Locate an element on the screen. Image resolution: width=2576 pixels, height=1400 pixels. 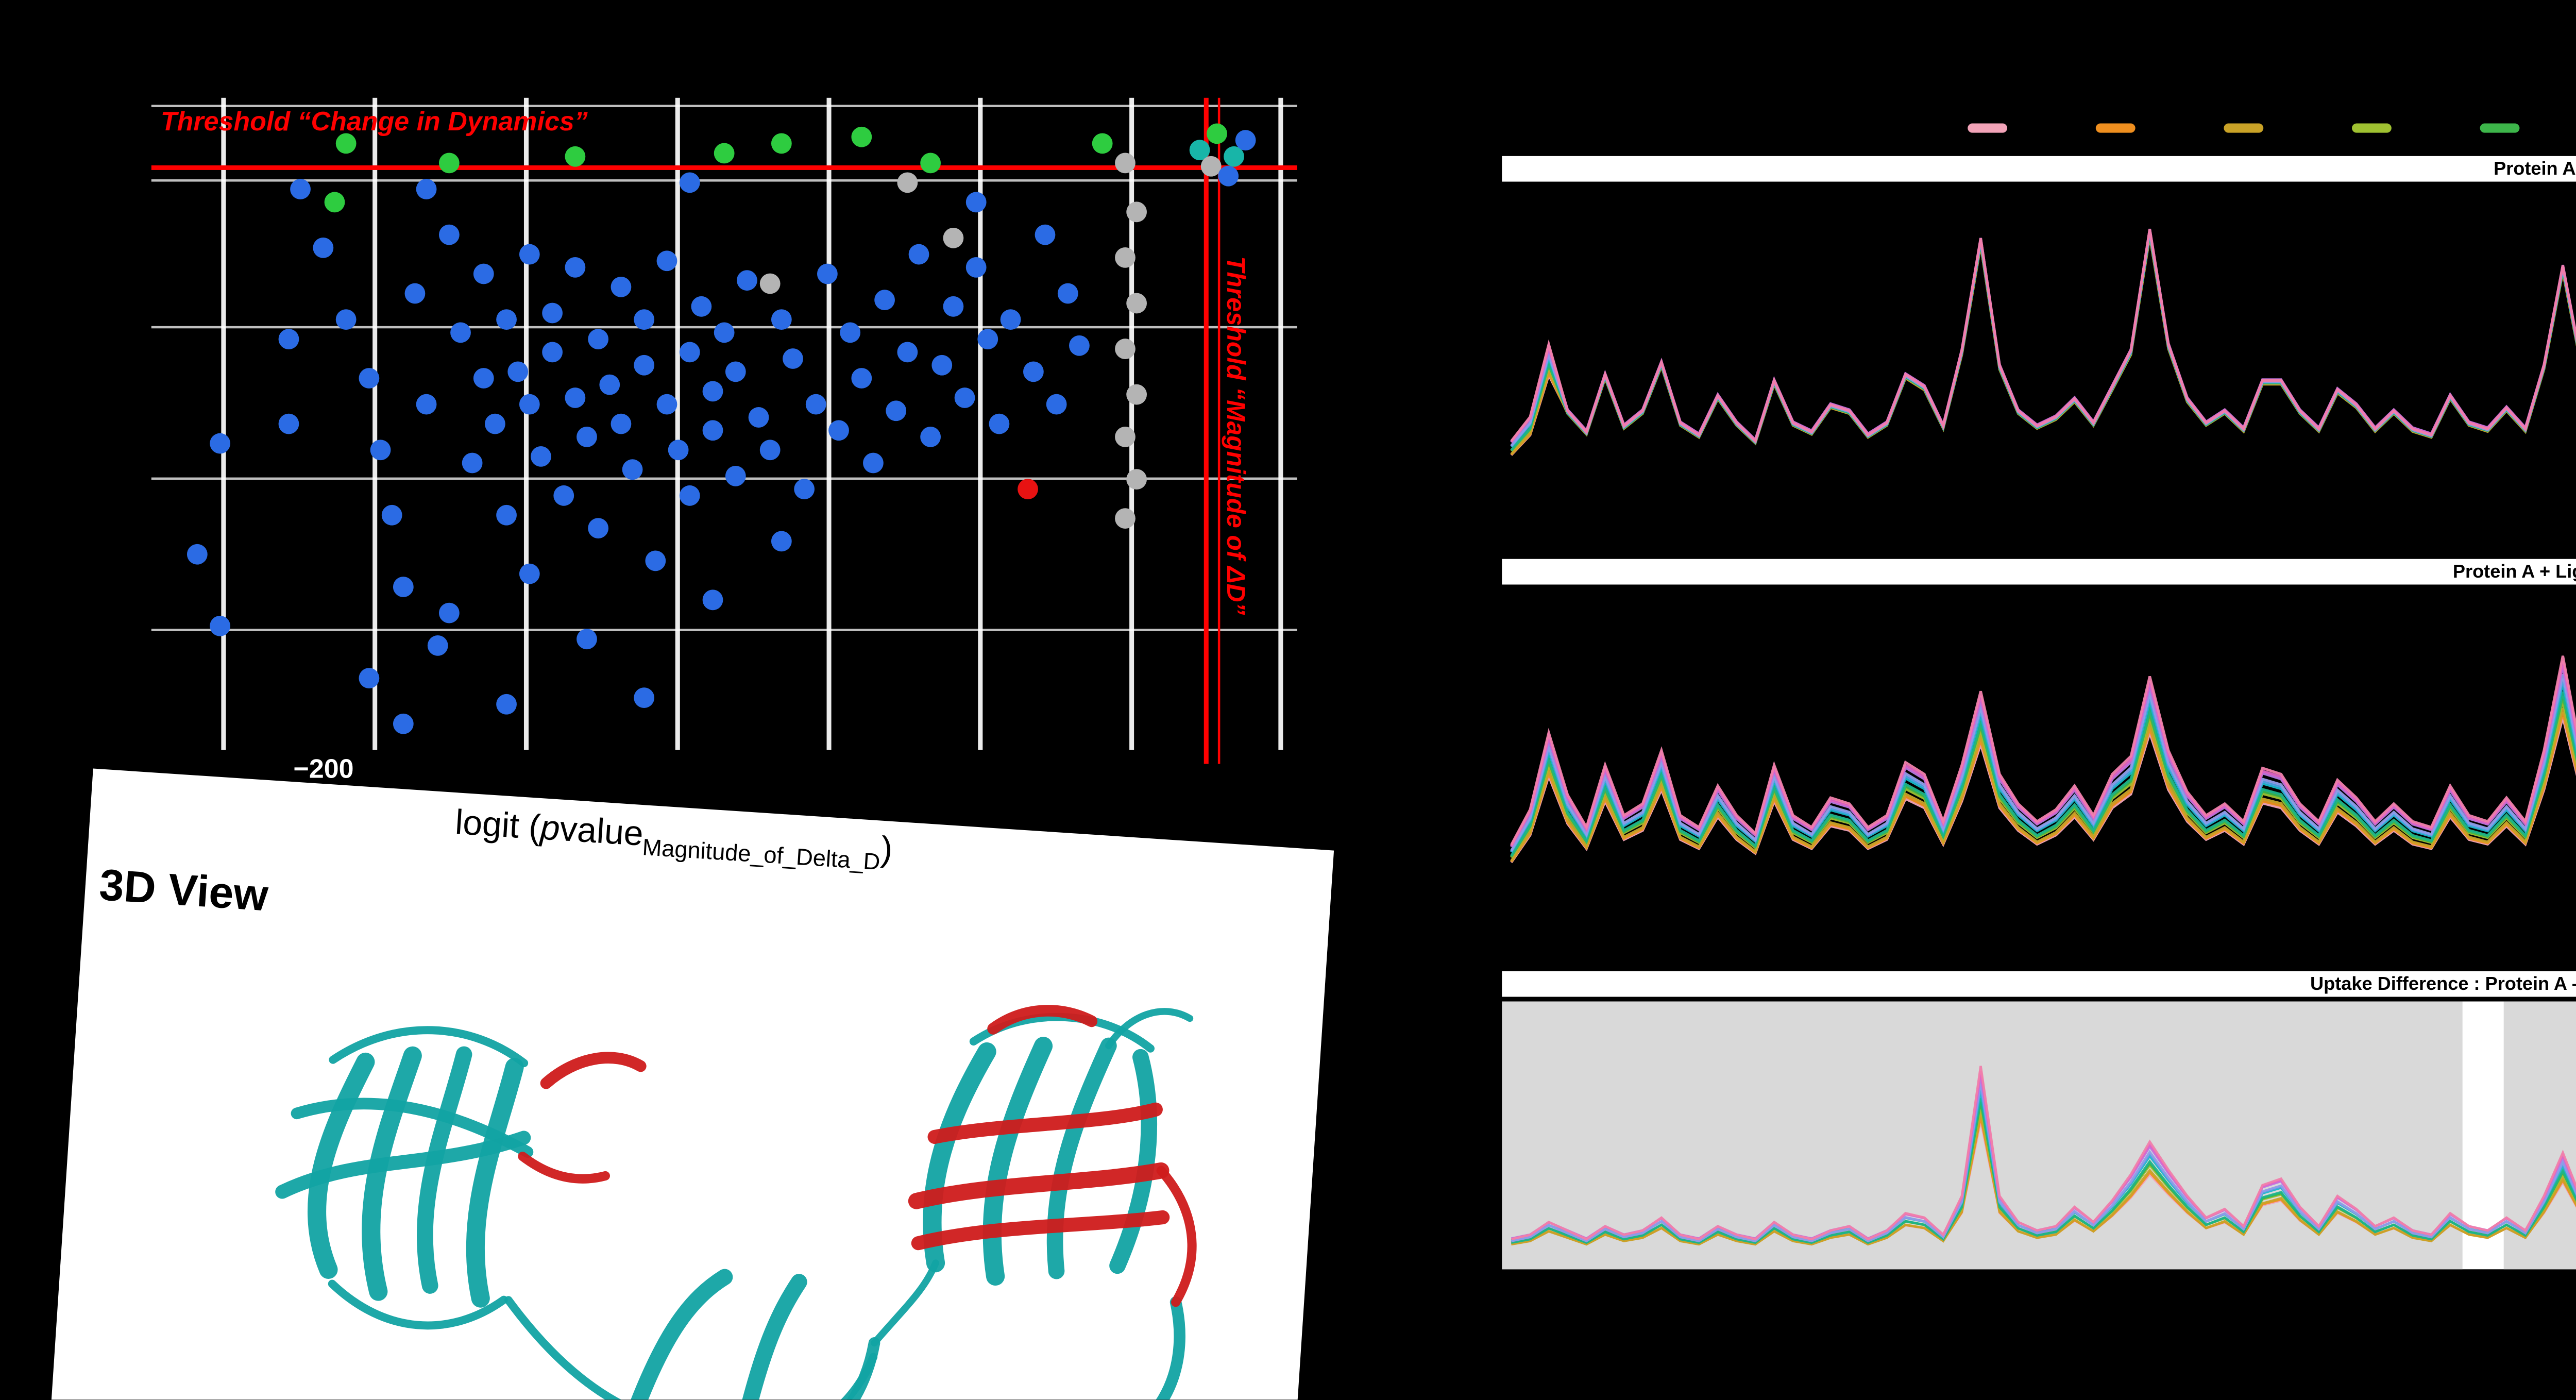
uptake-difference-chart is located at coordinates (2039, 1135).